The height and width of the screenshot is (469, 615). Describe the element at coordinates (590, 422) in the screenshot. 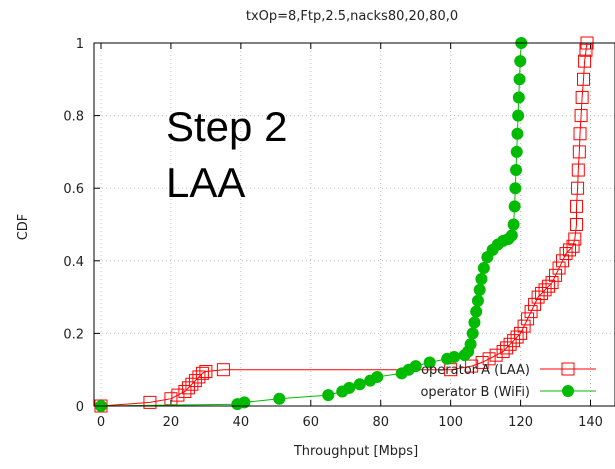

I see `x-tick-label: 140` at that location.